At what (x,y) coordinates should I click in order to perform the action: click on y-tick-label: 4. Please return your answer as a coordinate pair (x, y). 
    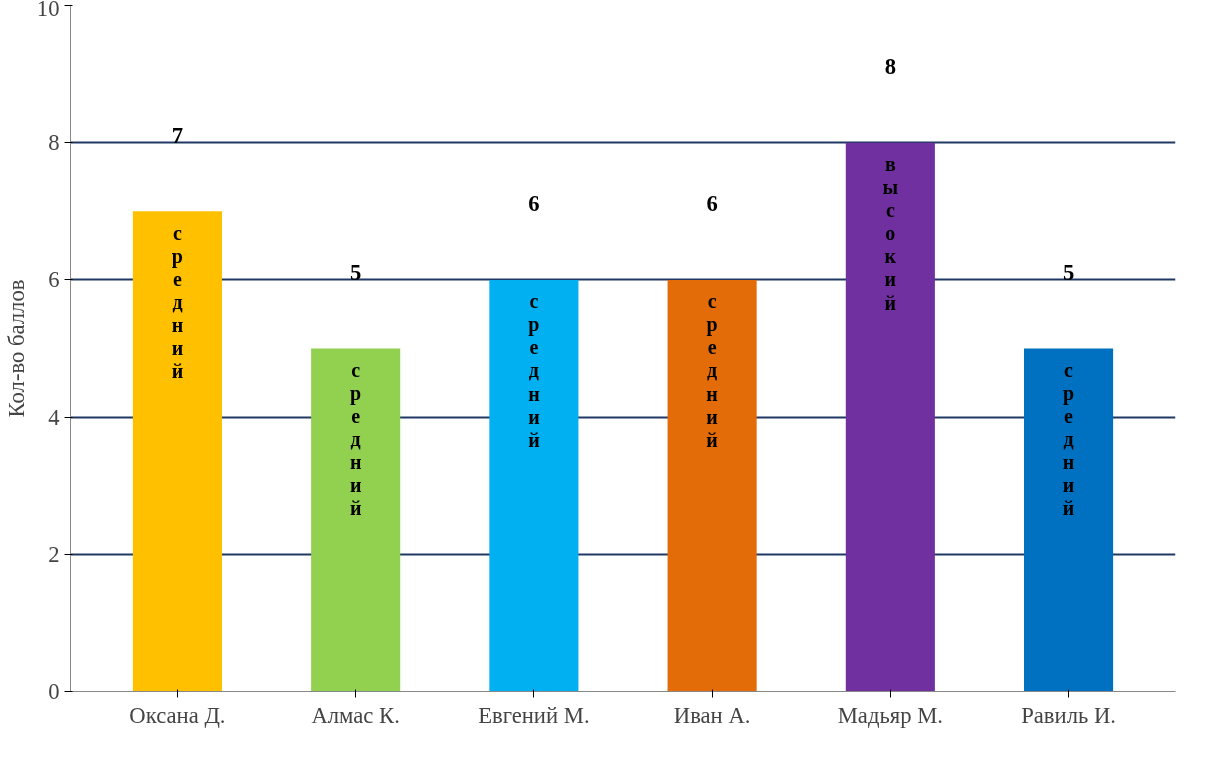
    Looking at the image, I should click on (54, 417).